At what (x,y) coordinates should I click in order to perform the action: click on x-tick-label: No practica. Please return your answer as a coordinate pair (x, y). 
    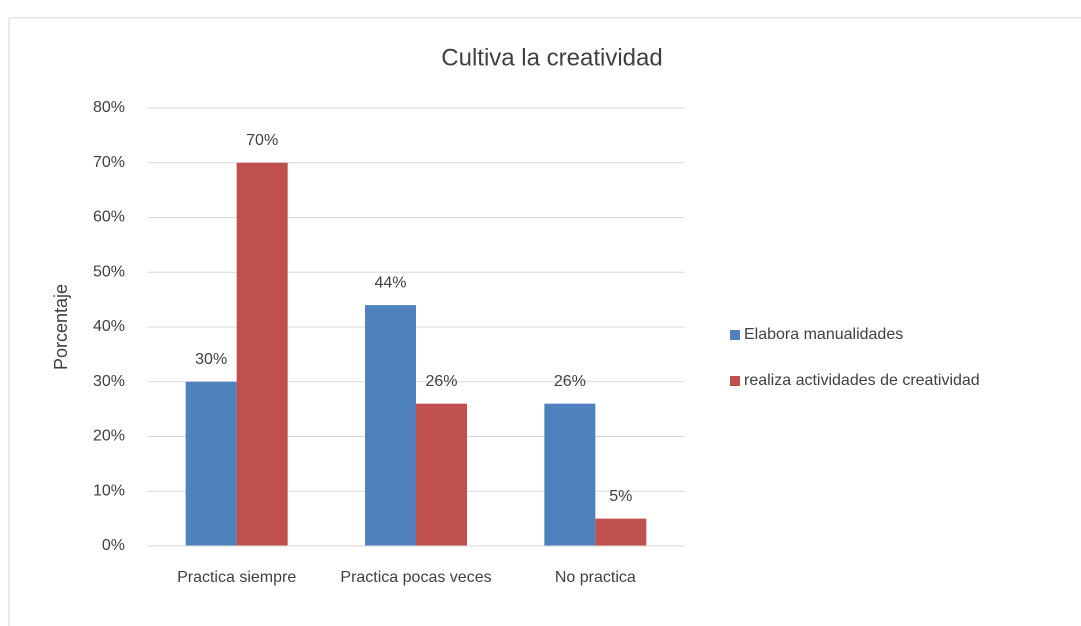
    Looking at the image, I should click on (595, 577).